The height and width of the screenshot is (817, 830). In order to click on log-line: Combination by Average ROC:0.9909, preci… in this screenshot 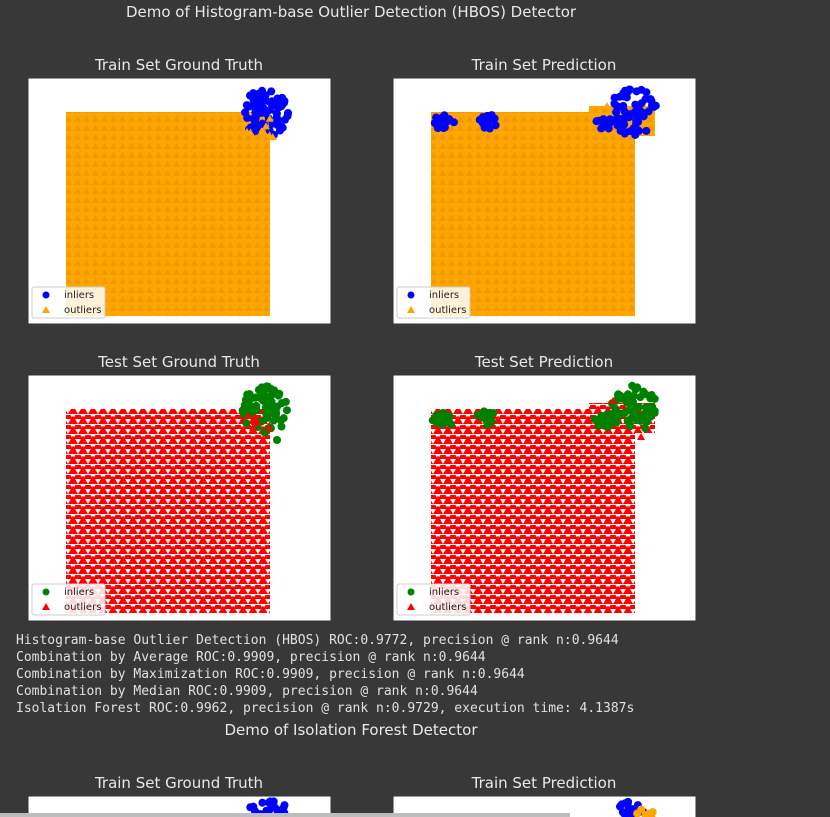, I will do `click(251, 657)`.